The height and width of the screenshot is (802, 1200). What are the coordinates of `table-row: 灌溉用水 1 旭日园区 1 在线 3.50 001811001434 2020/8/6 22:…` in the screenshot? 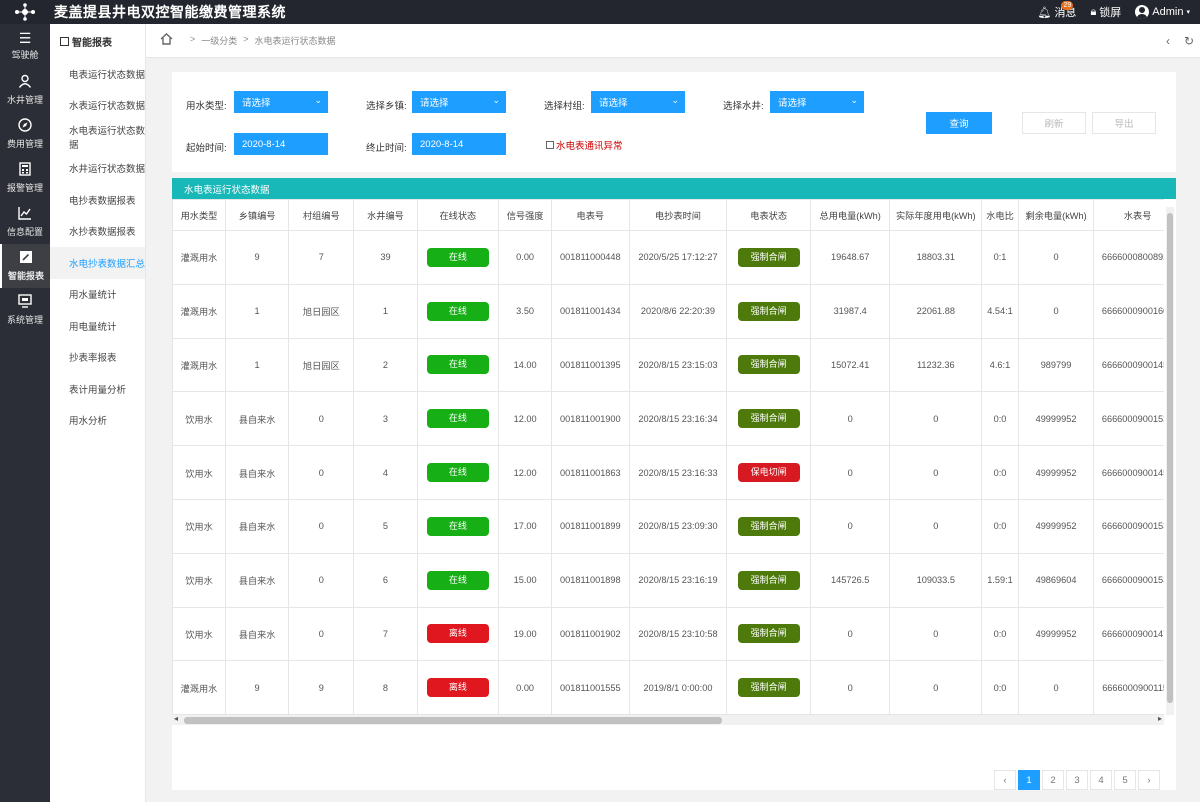 It's located at (668, 311).